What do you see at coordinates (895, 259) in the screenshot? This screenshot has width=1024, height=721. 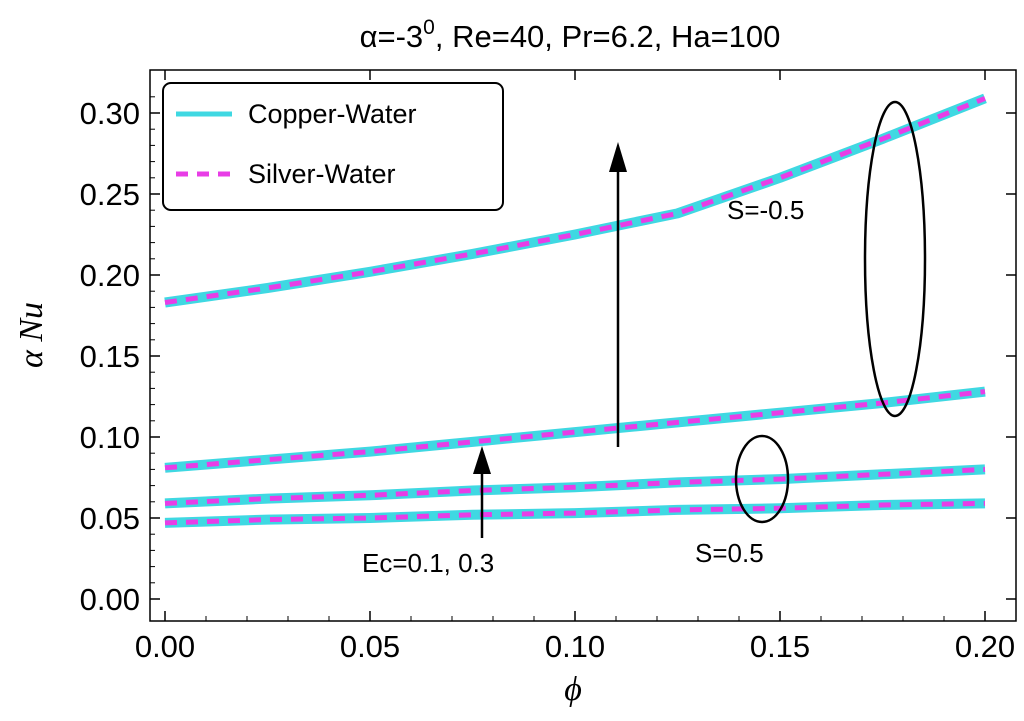 I see `s-neg-ellipse` at bounding box center [895, 259].